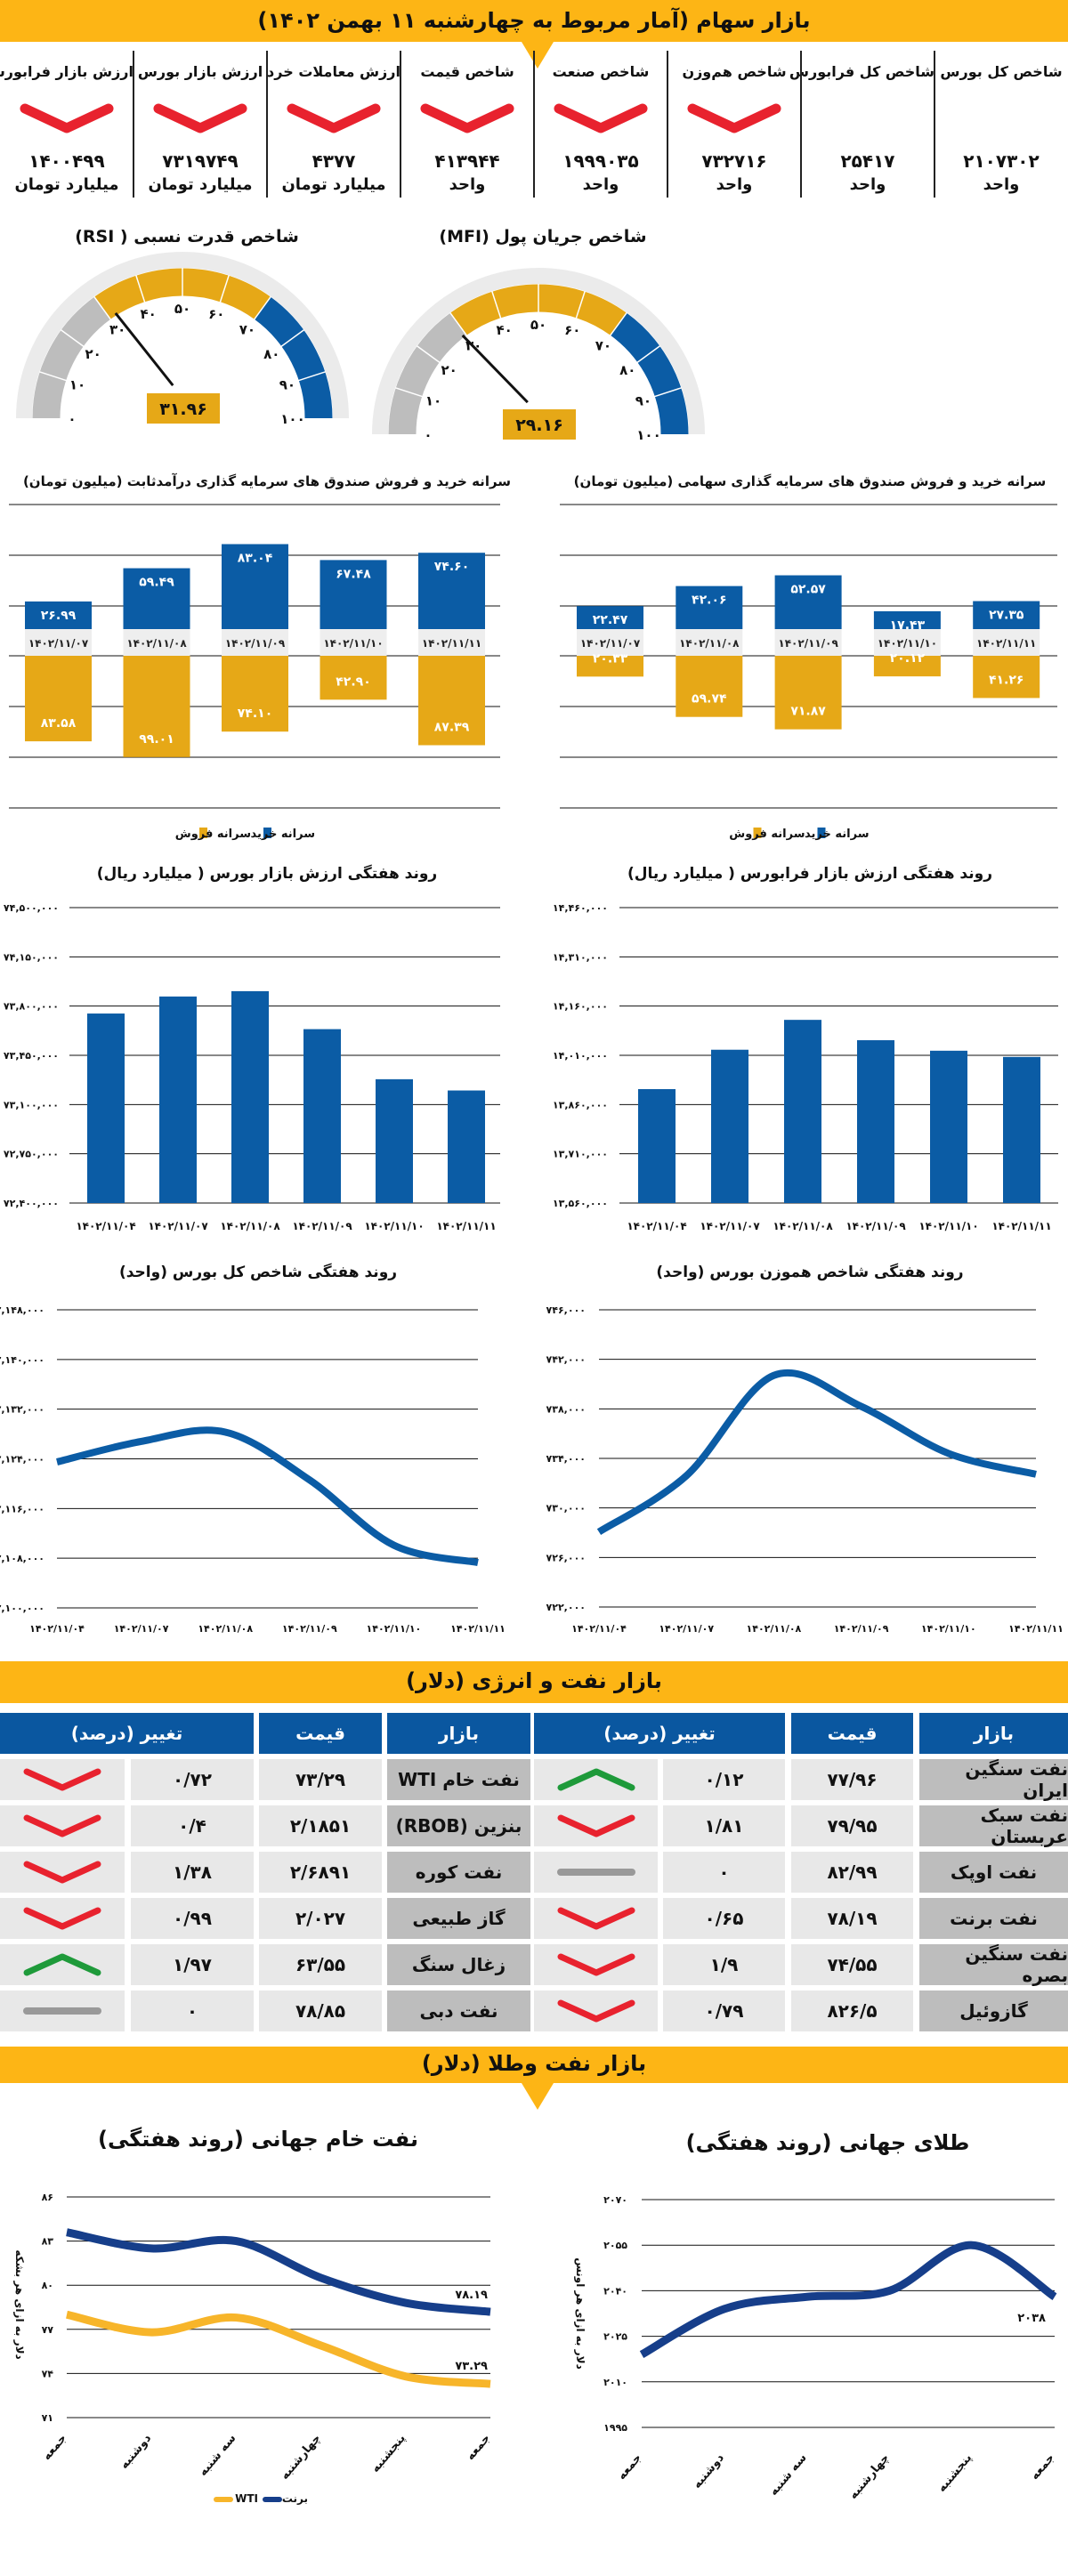  Describe the element at coordinates (192, 1825) in the screenshot. I see `change-value: ۰/۴` at that location.